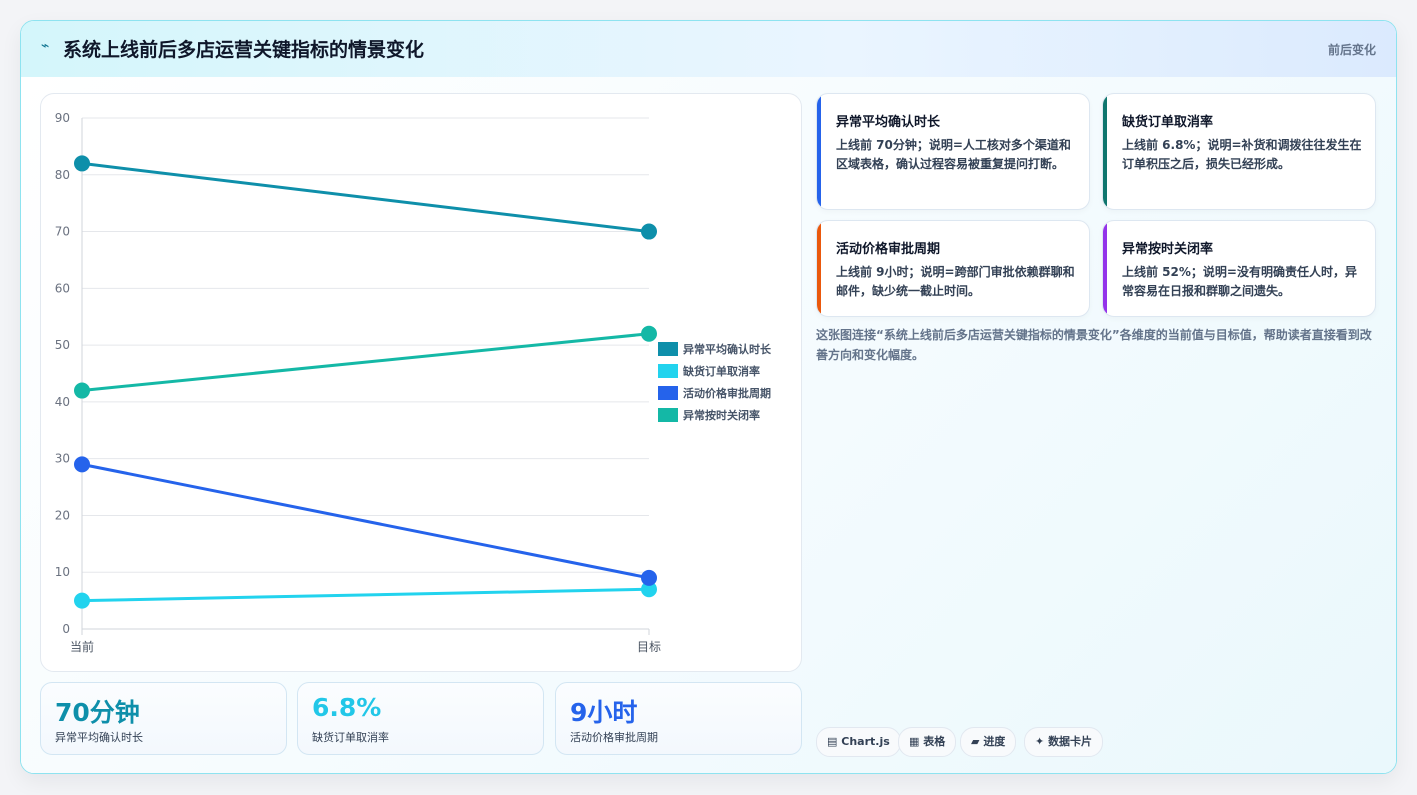 This screenshot has width=1417, height=795. What do you see at coordinates (721, 415) in the screenshot?
I see `legend-label: 异常按时关闭率` at bounding box center [721, 415].